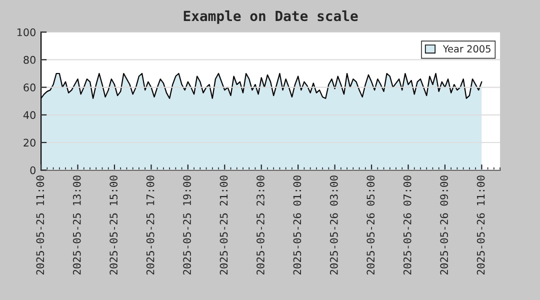 Image resolution: width=540 pixels, height=300 pixels. What do you see at coordinates (150, 225) in the screenshot?
I see `x-tick-label: 2025-05-25 17:00` at bounding box center [150, 225].